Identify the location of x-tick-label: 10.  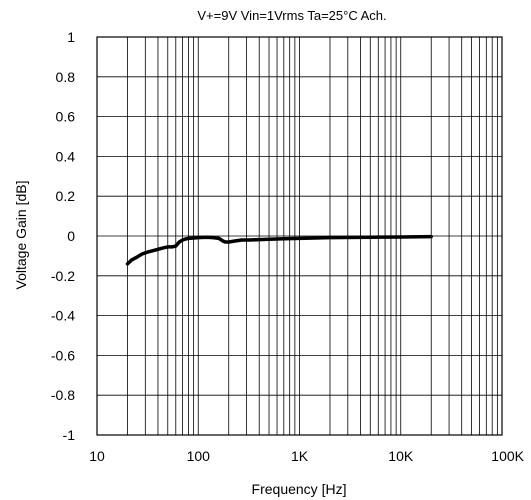
(97, 456).